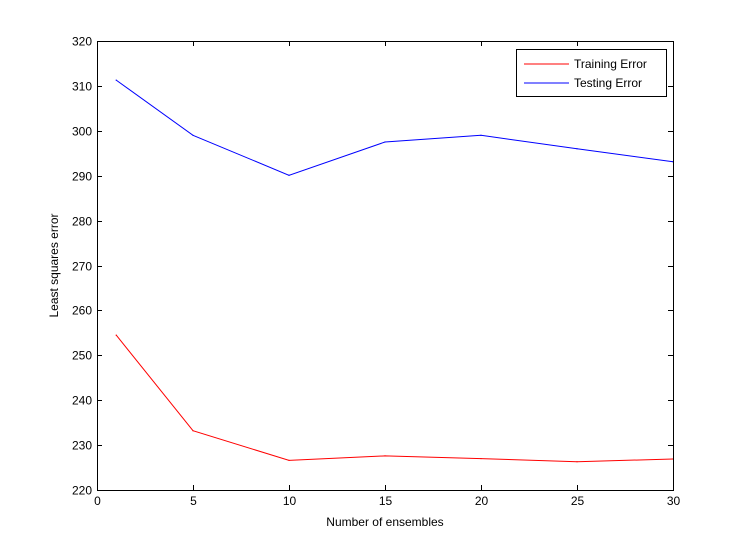 The image size is (744, 552). I want to click on x-tick-label: 5, so click(193, 501).